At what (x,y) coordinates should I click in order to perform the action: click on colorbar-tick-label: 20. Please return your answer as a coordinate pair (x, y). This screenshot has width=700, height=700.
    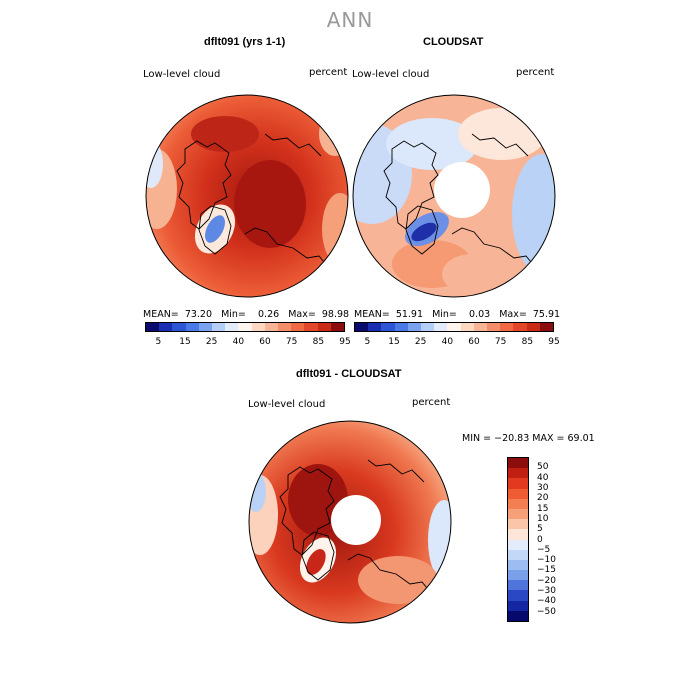
    Looking at the image, I should click on (543, 498).